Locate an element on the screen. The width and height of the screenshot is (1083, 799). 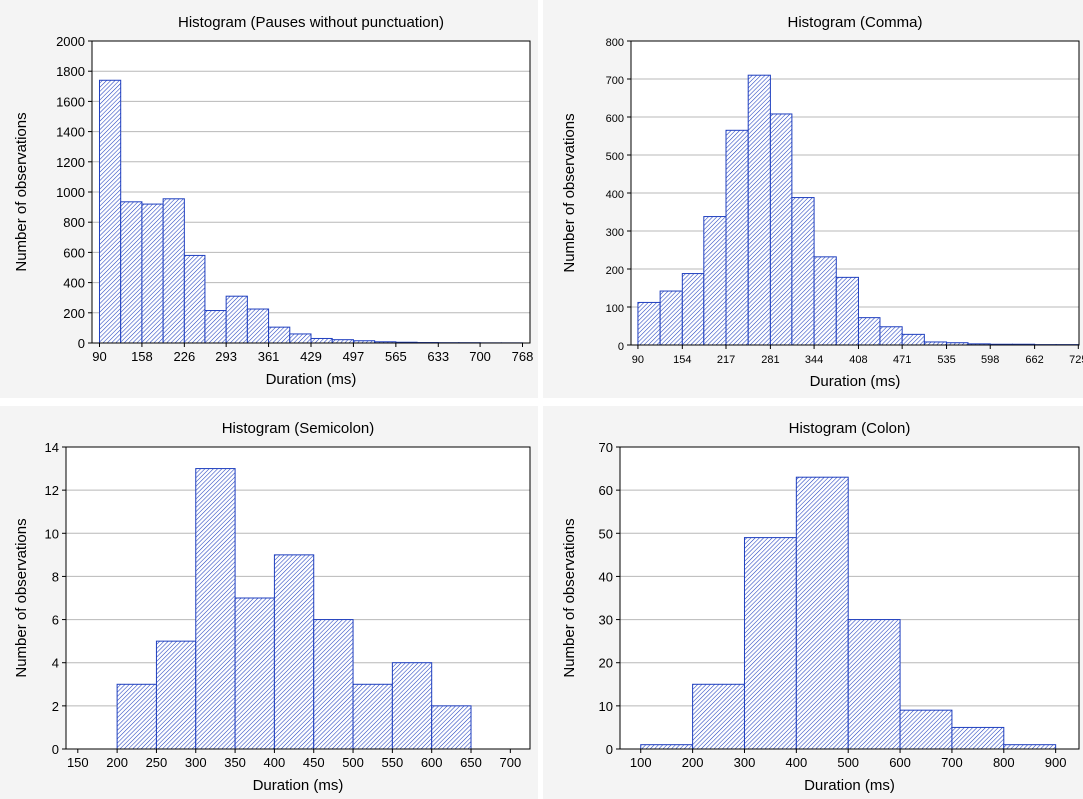
x-tick-label: 800 is located at coordinates (1004, 762).